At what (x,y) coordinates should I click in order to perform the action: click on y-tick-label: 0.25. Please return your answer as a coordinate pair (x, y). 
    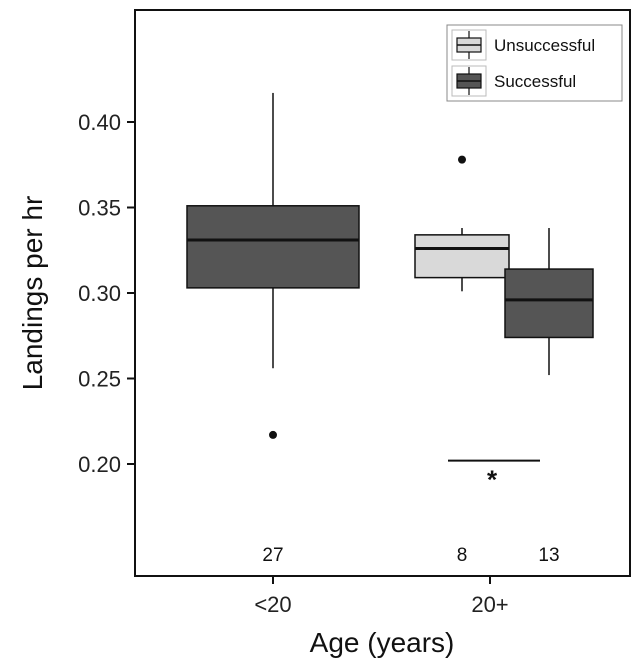
    Looking at the image, I should click on (99, 379).